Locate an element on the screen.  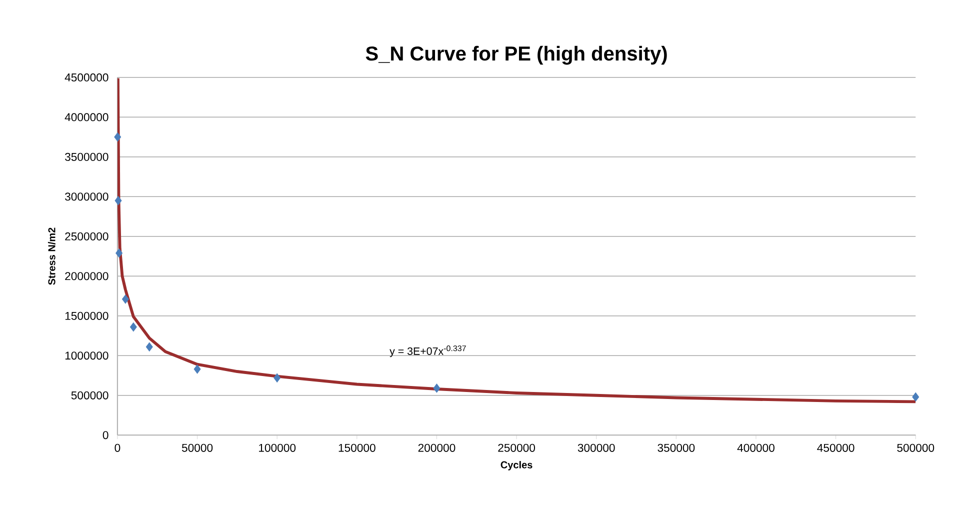
x-tick-label: 450000 is located at coordinates (835, 448).